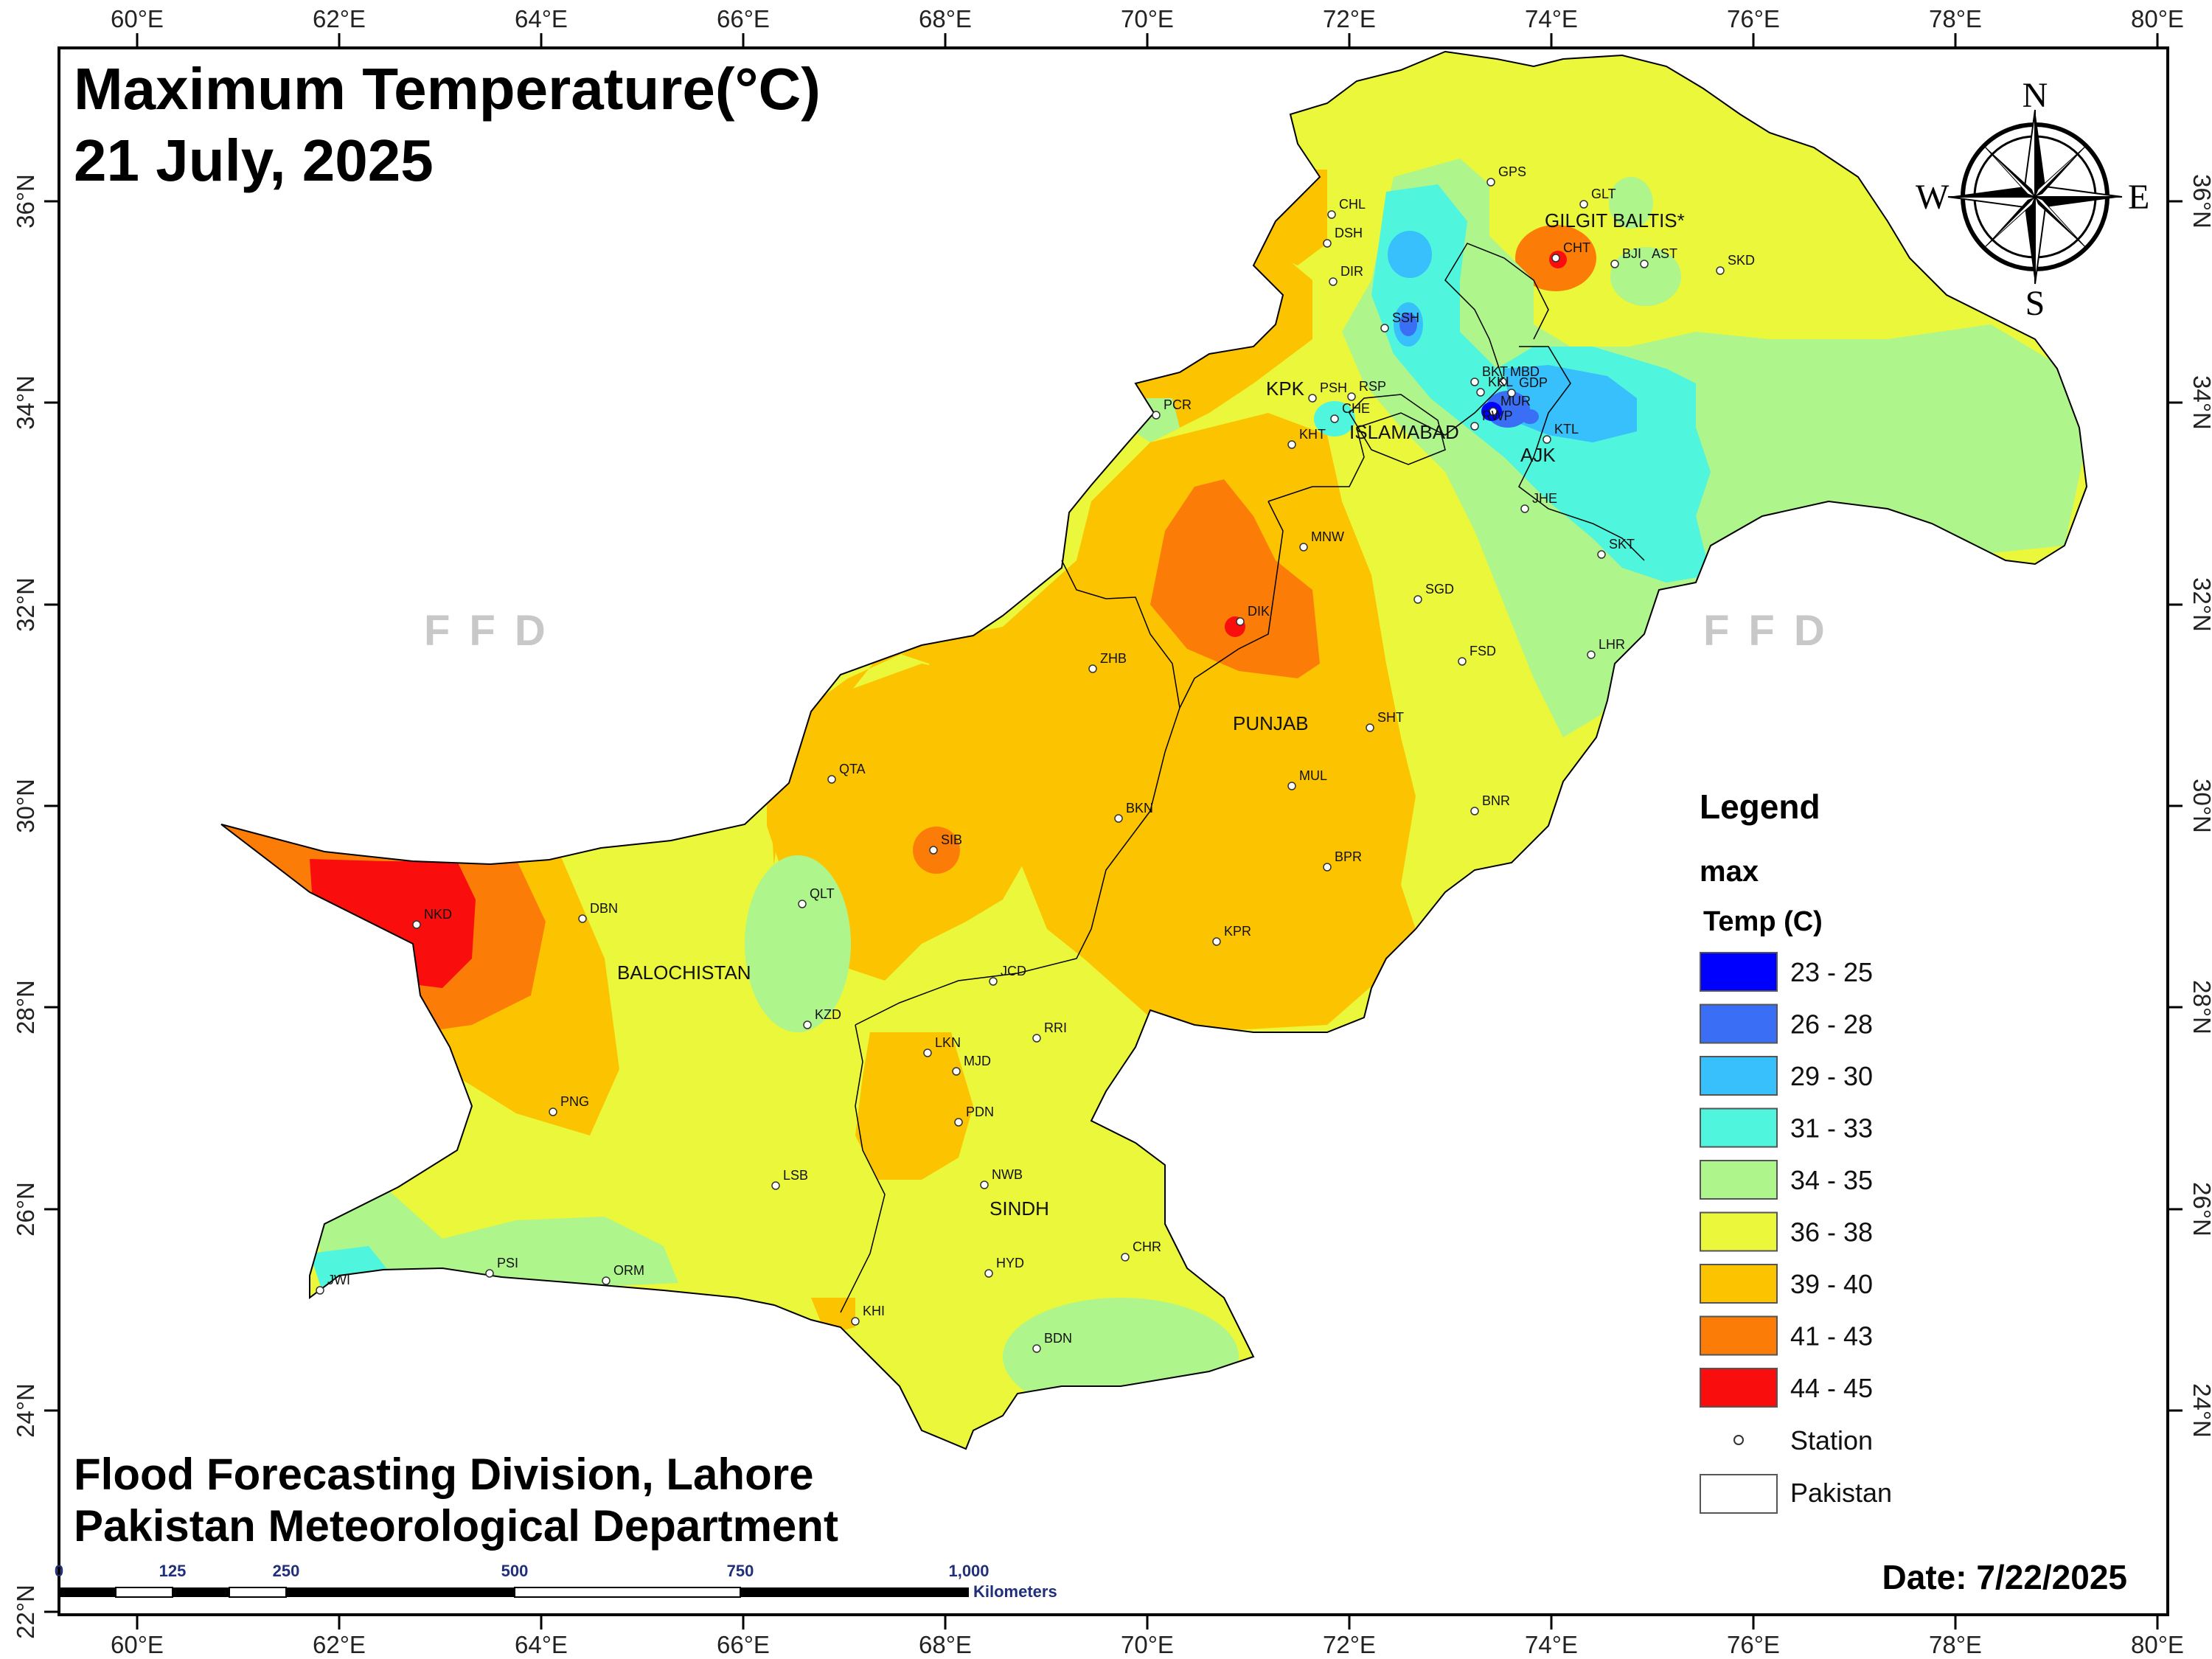  Describe the element at coordinates (1349, 233) in the screenshot. I see `station-label: DSH` at that location.